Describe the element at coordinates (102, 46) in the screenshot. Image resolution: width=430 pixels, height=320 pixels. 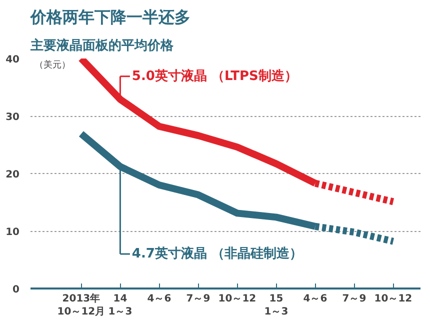
I see `chart-subtitle: 主要液晶面板的平均价格` at that location.